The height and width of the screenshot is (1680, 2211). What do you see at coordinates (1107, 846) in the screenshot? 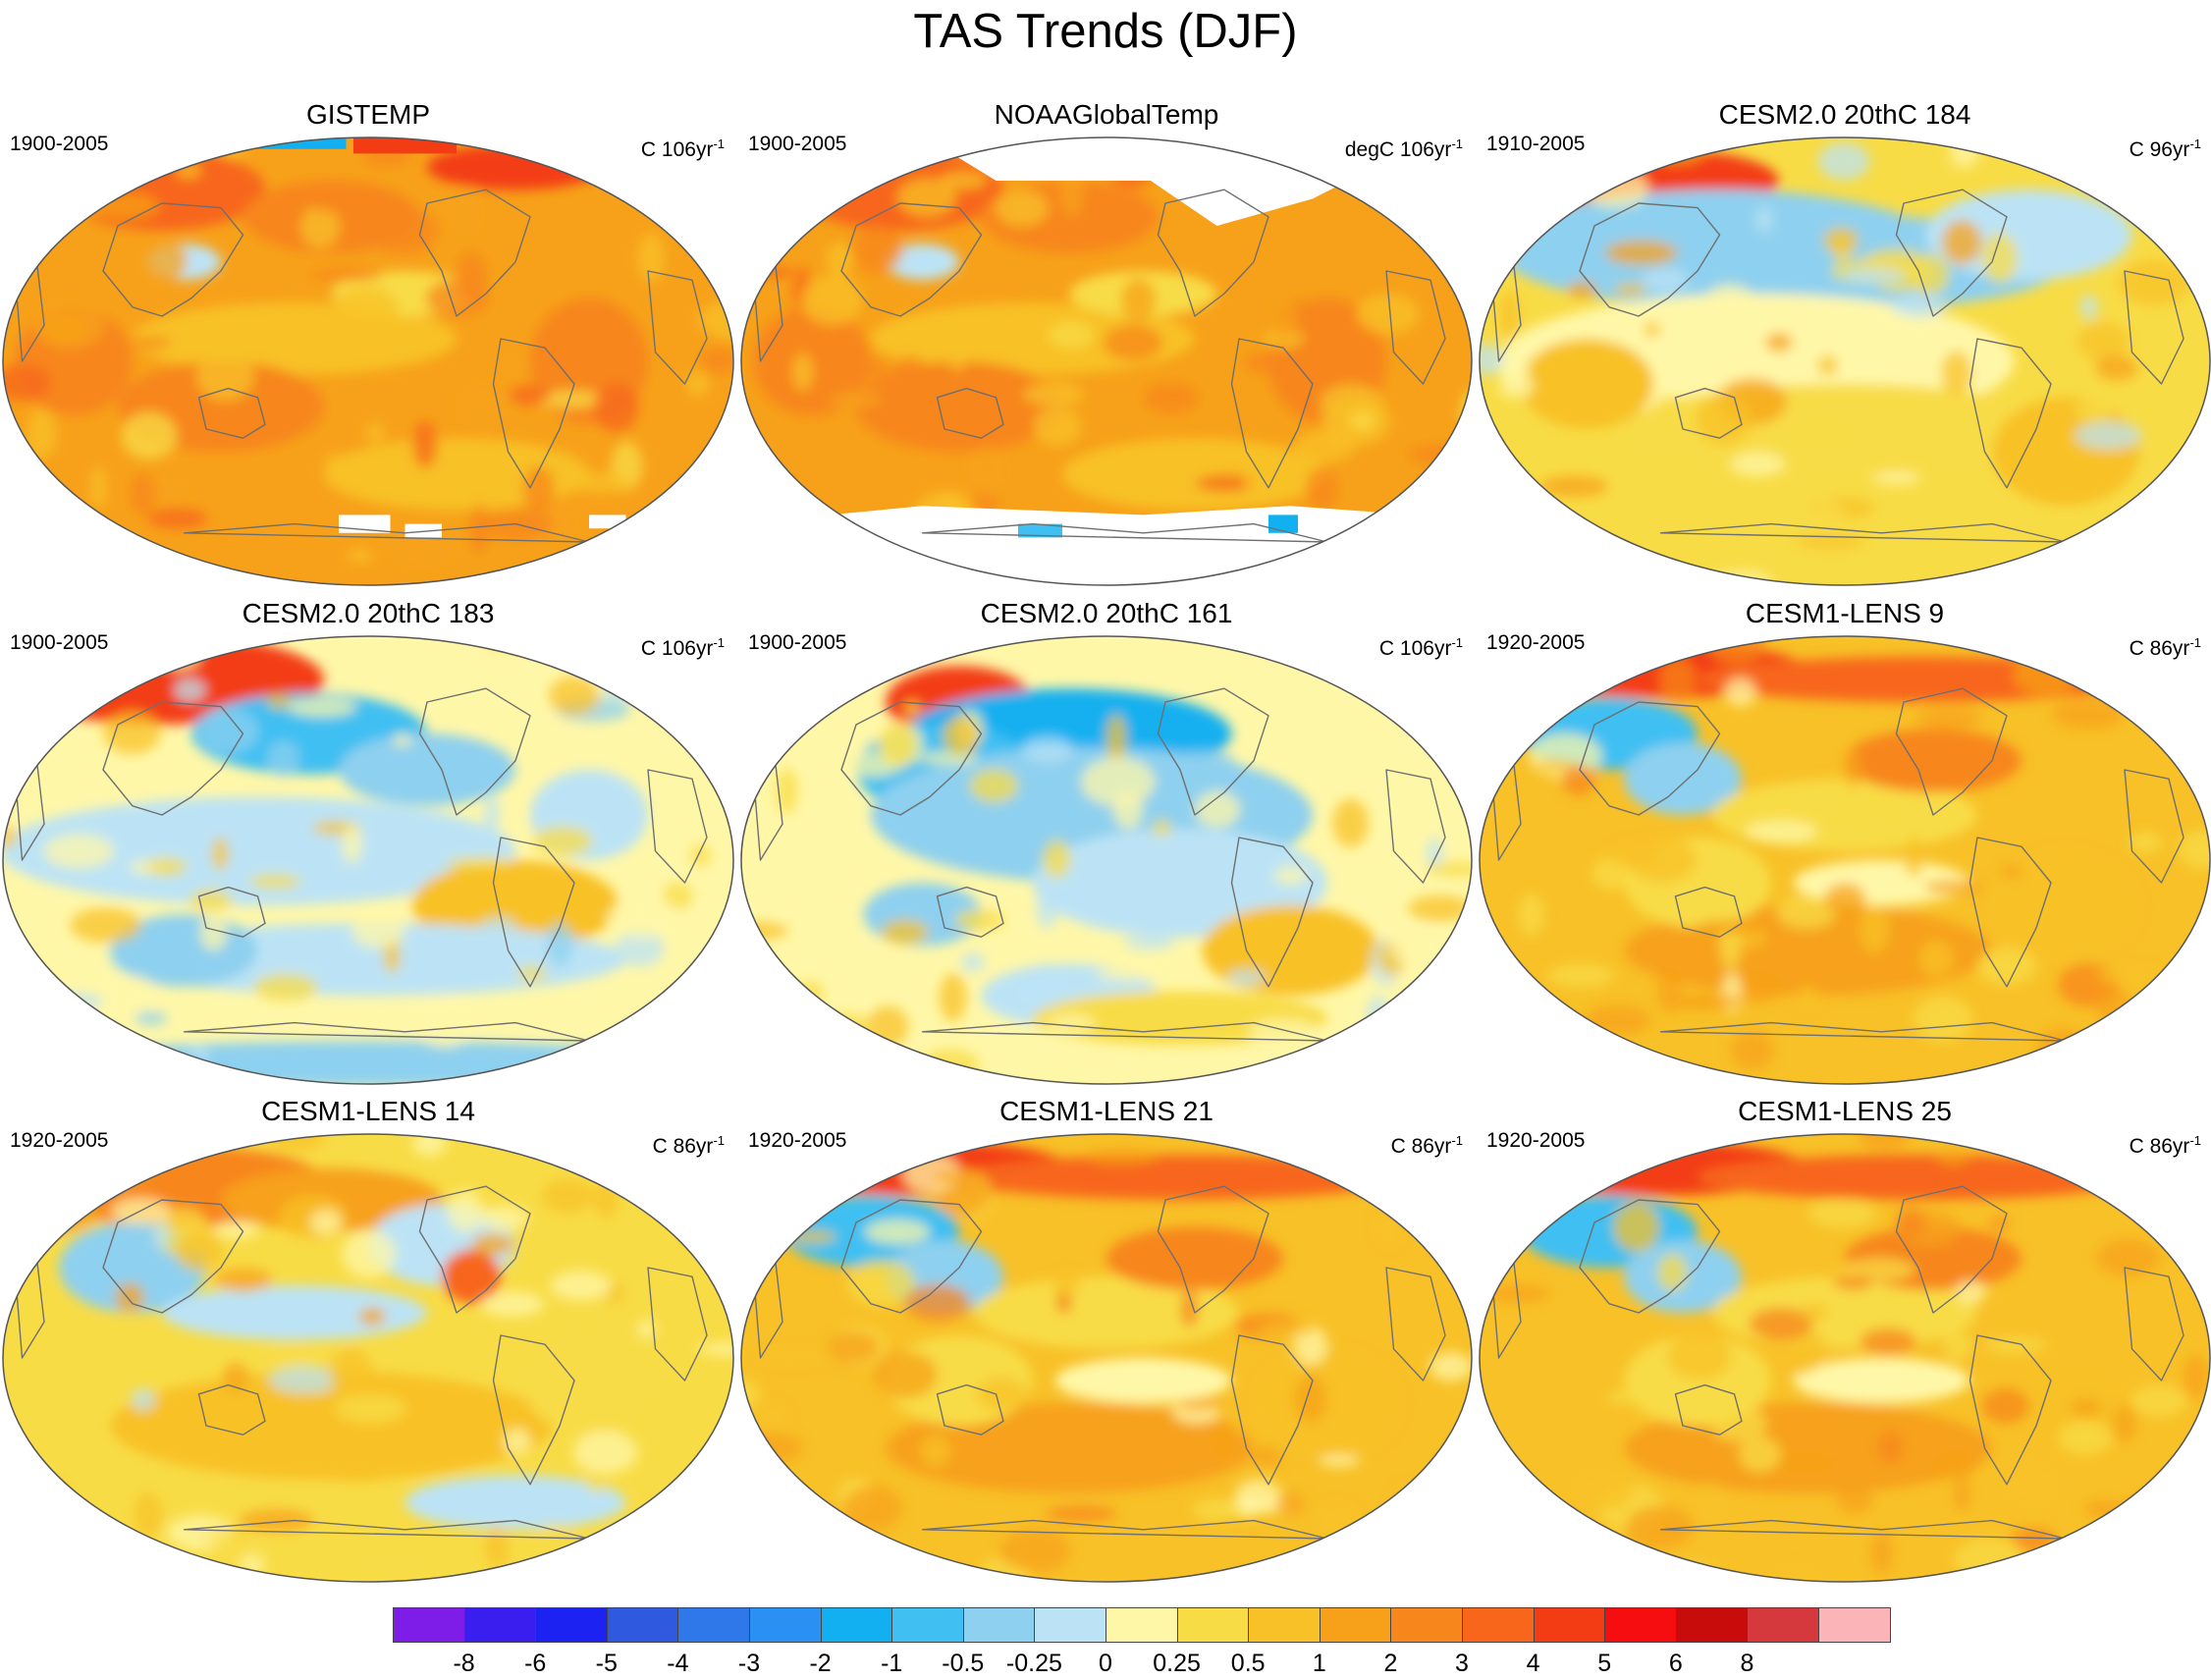
I see `map-panel: CESM2.0 20thC 161 1900-2005 C 106yr-1` at bounding box center [1107, 846].